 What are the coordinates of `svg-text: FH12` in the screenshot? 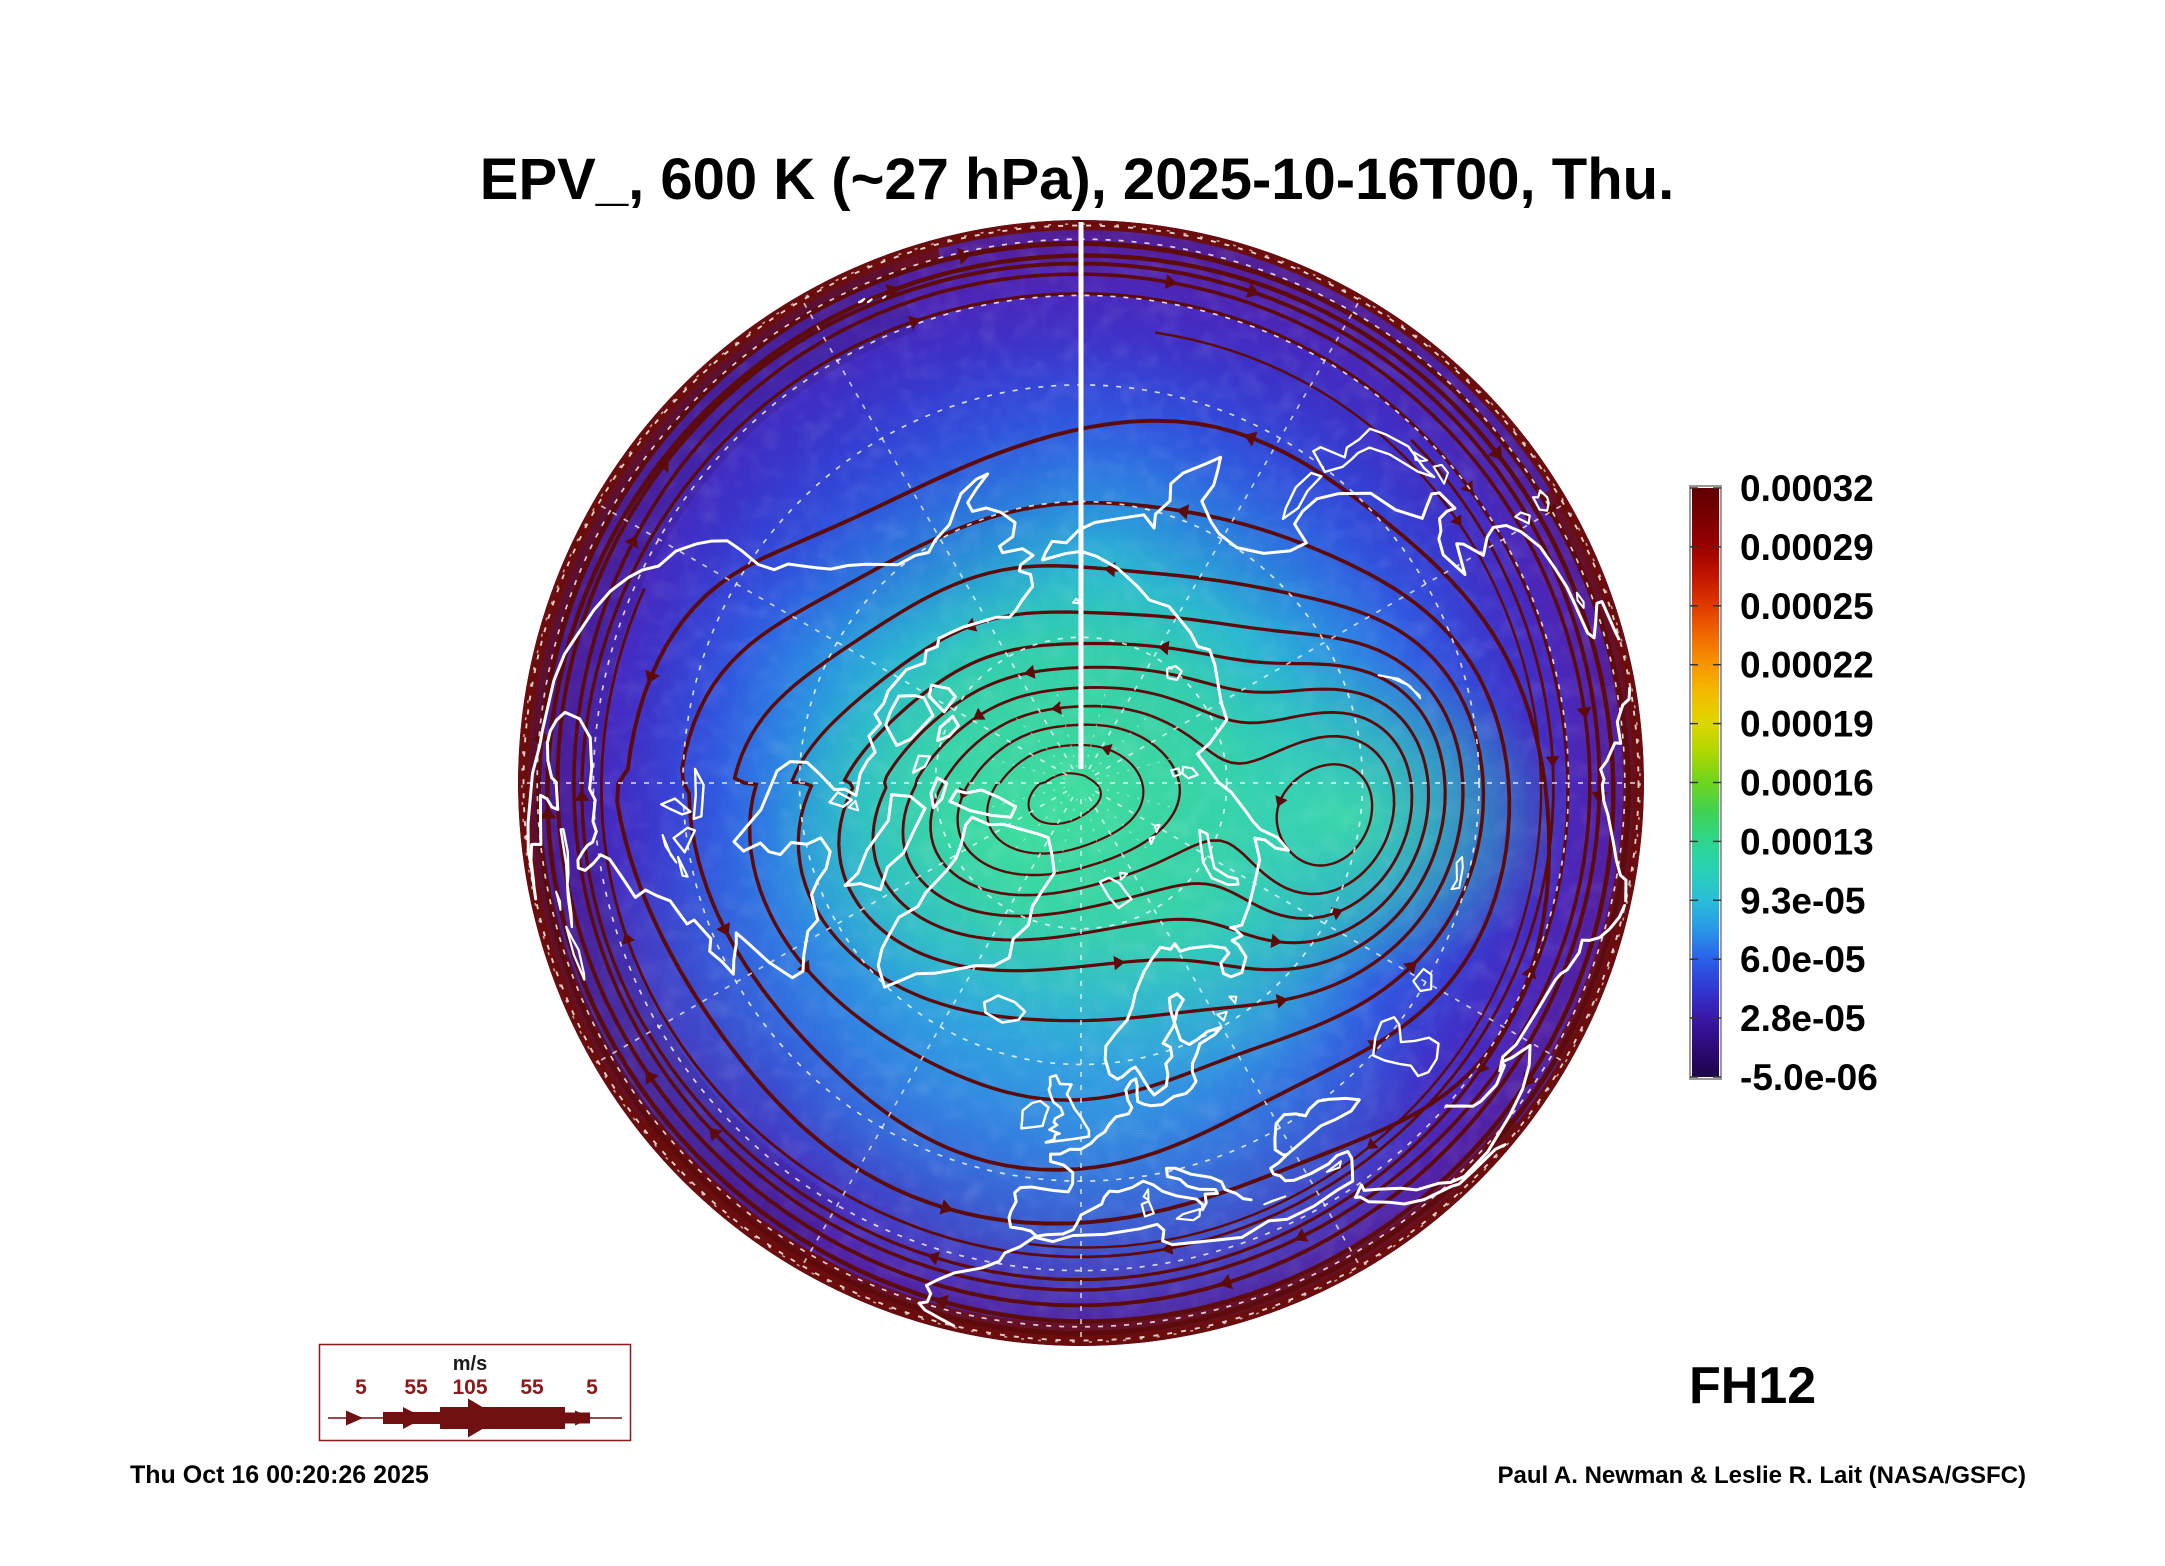 It's located at (1752, 1386).